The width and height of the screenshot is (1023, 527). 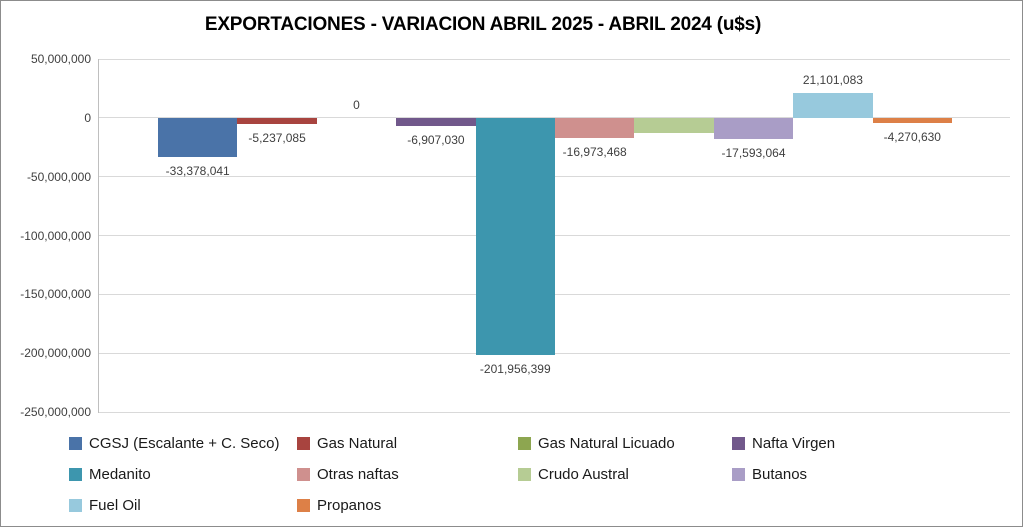 I want to click on bar-cgsj-escalante-c-seco, so click(x=198, y=137).